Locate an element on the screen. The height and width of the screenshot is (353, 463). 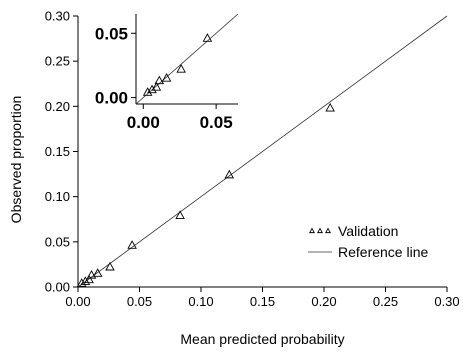
y-tick-label: 0.25 is located at coordinates (57, 61).